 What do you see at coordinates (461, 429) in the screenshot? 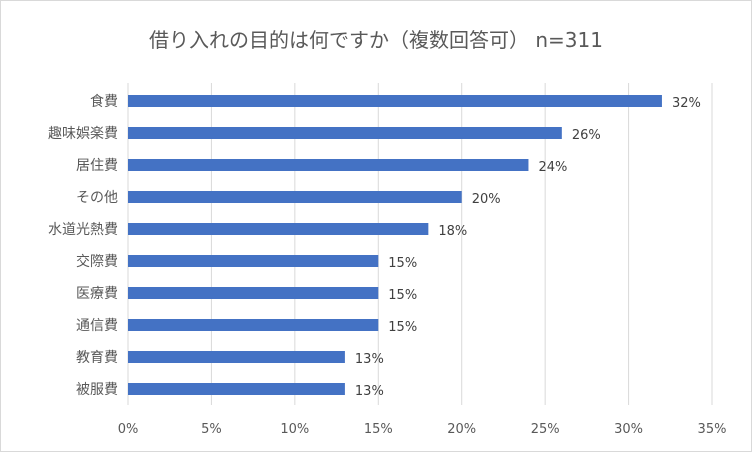
I see `x-tick-label: 20%` at bounding box center [461, 429].